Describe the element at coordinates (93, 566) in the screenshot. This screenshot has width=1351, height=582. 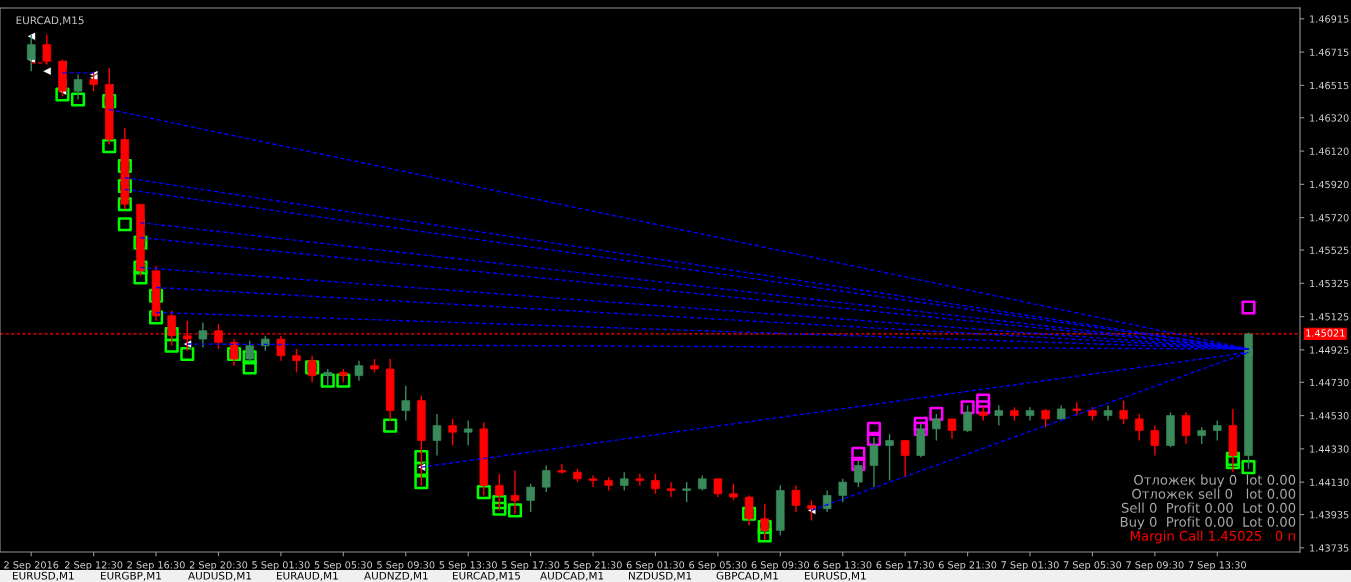
I see `x-tick-label: 2 Sep 12:30` at that location.